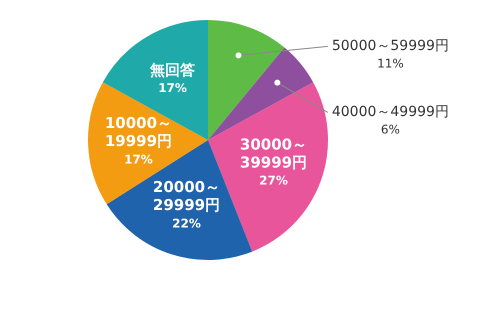  What do you see at coordinates (186, 196) in the screenshot?
I see `slice-label: 20000～29999円` at bounding box center [186, 196].